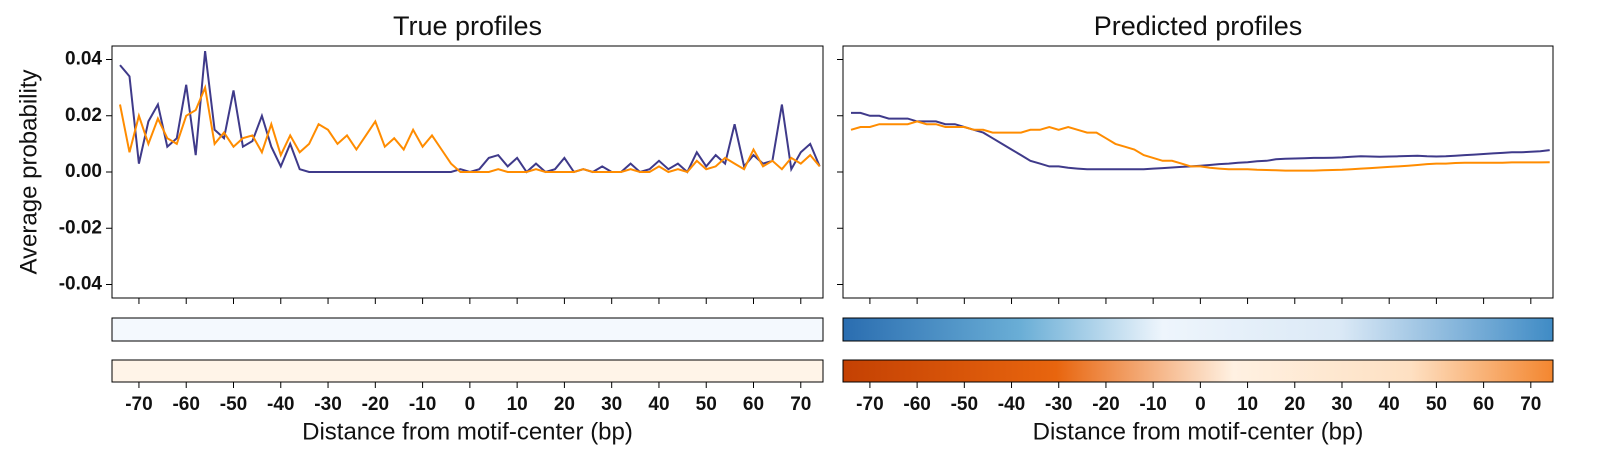  I want to click on y-tick-label: 0.00, so click(83, 171).